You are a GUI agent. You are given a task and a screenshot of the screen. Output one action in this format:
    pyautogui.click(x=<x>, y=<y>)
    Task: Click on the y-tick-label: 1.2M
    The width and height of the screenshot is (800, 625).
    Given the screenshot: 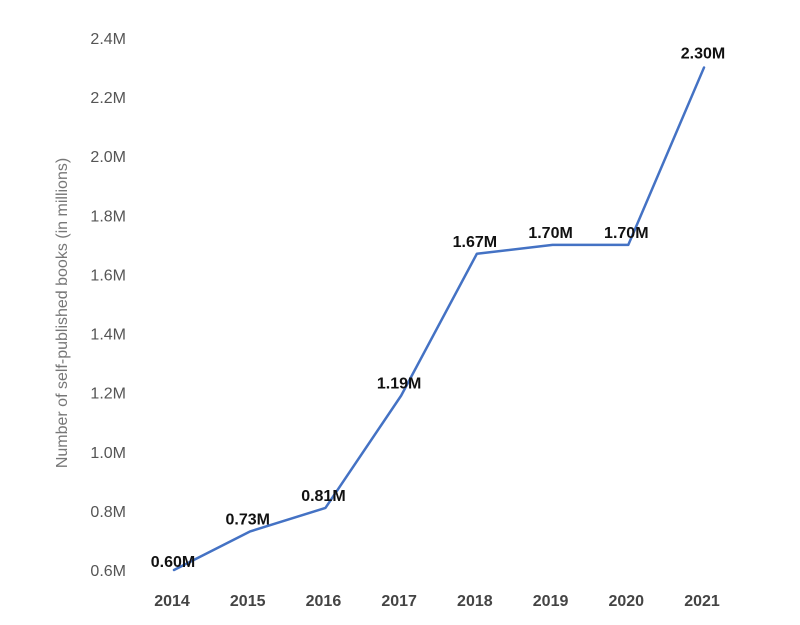 What is the action you would take?
    pyautogui.click(x=108, y=394)
    